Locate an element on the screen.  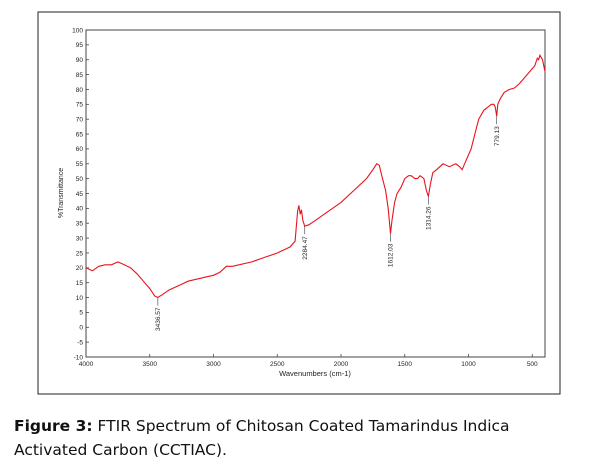
y-tick-label: 95 is located at coordinates (80, 45).